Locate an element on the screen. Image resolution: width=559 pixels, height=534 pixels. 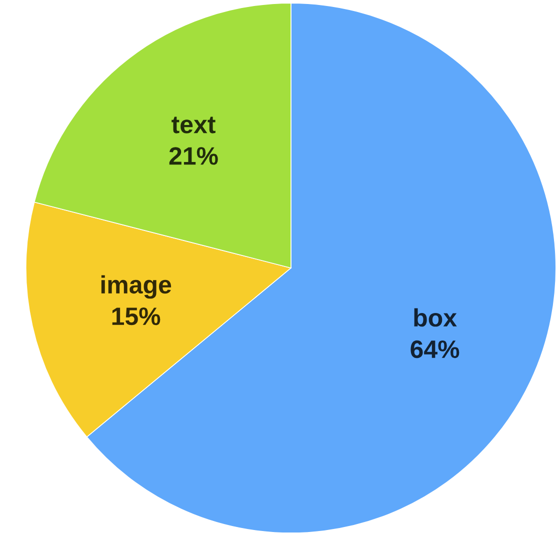
data-label: 21% is located at coordinates (193, 156).